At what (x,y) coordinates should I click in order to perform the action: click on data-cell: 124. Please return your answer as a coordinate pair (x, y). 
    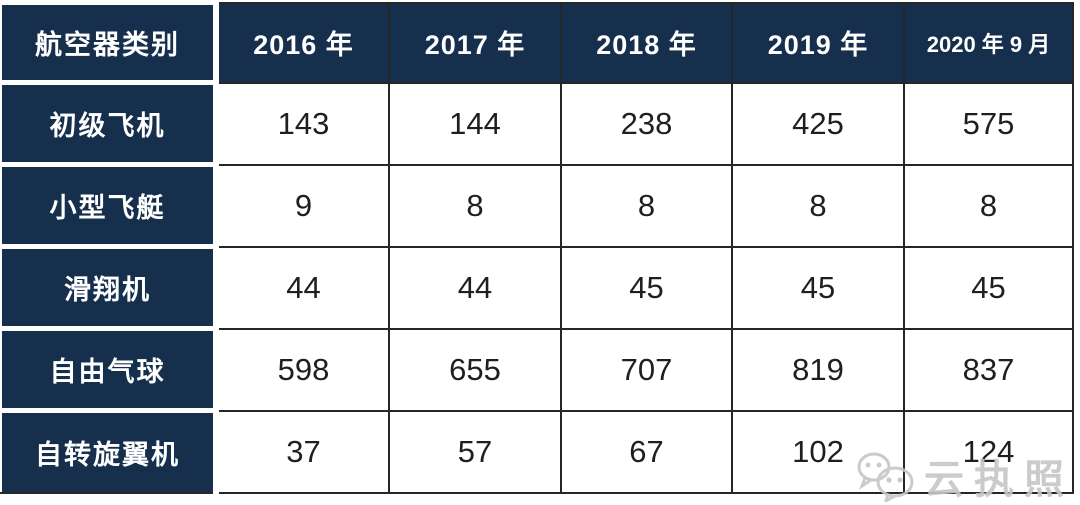
    Looking at the image, I should click on (988, 451).